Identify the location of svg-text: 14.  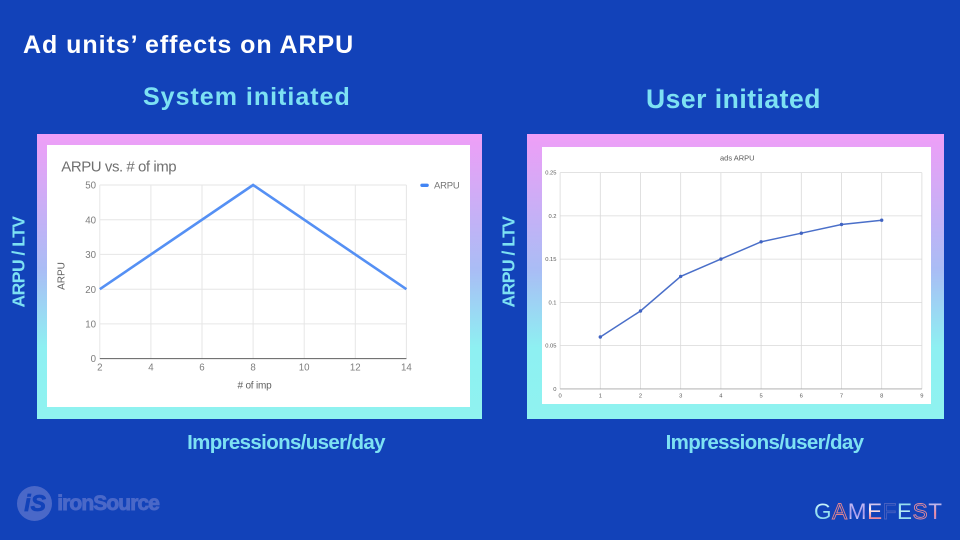
(406, 367).